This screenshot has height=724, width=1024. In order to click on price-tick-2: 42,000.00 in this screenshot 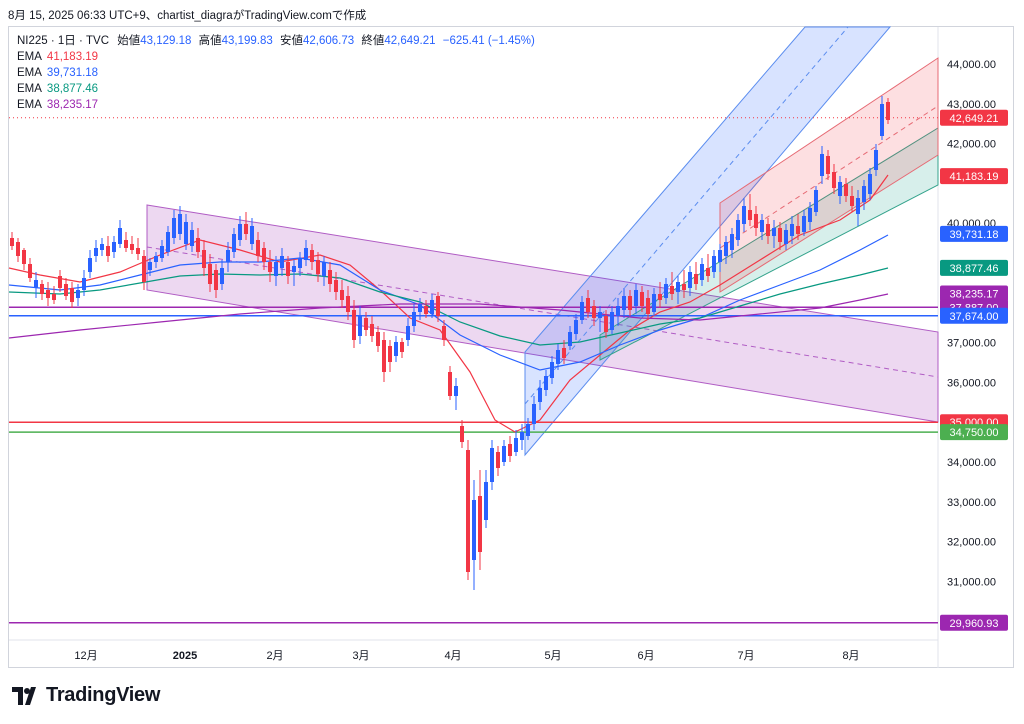, I will do `click(971, 145)`.